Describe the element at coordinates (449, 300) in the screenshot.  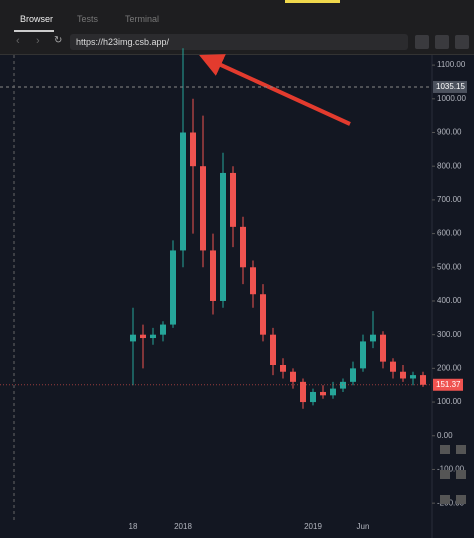
I see `y-tick-label: 400.00` at that location.